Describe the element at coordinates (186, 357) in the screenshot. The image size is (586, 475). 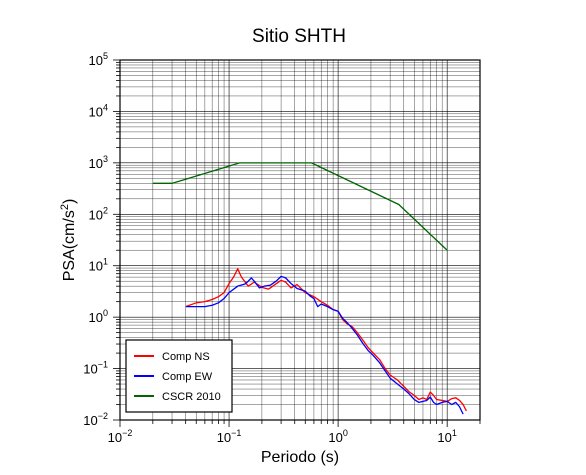
I see `legend-label: Comp NS` at that location.